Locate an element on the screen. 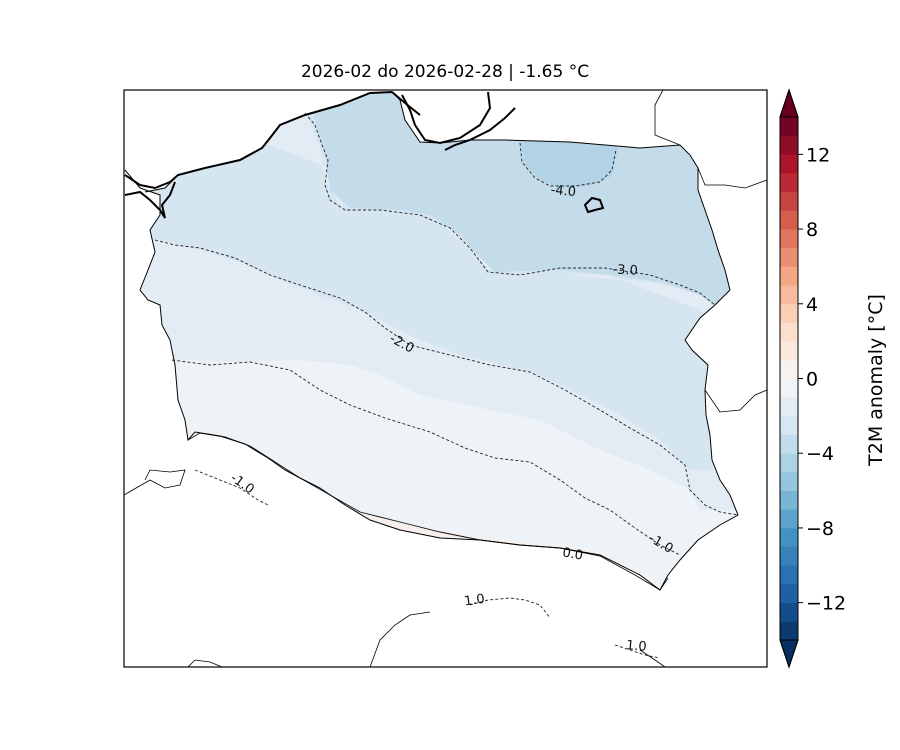  contour-line-neg1 is located at coordinates (426, 457).